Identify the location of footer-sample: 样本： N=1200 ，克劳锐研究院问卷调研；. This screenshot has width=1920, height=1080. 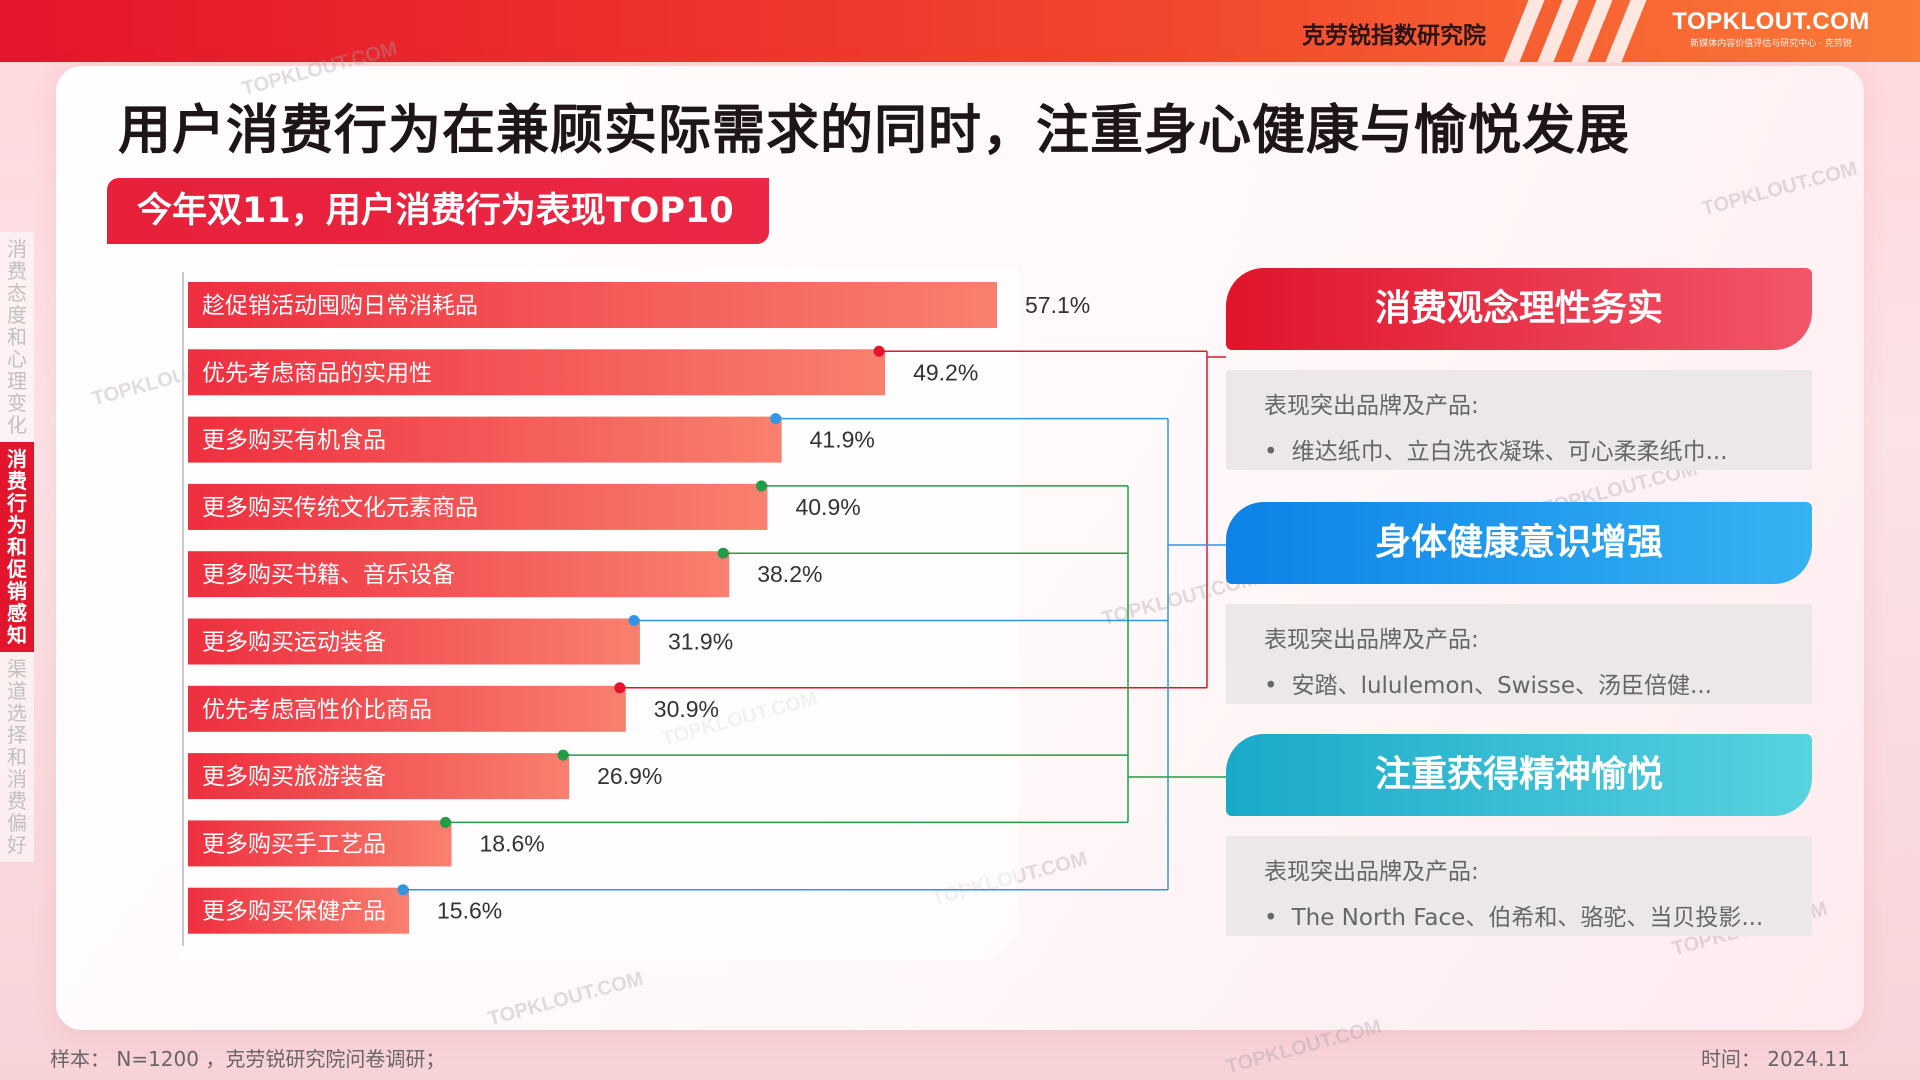
(248, 1059).